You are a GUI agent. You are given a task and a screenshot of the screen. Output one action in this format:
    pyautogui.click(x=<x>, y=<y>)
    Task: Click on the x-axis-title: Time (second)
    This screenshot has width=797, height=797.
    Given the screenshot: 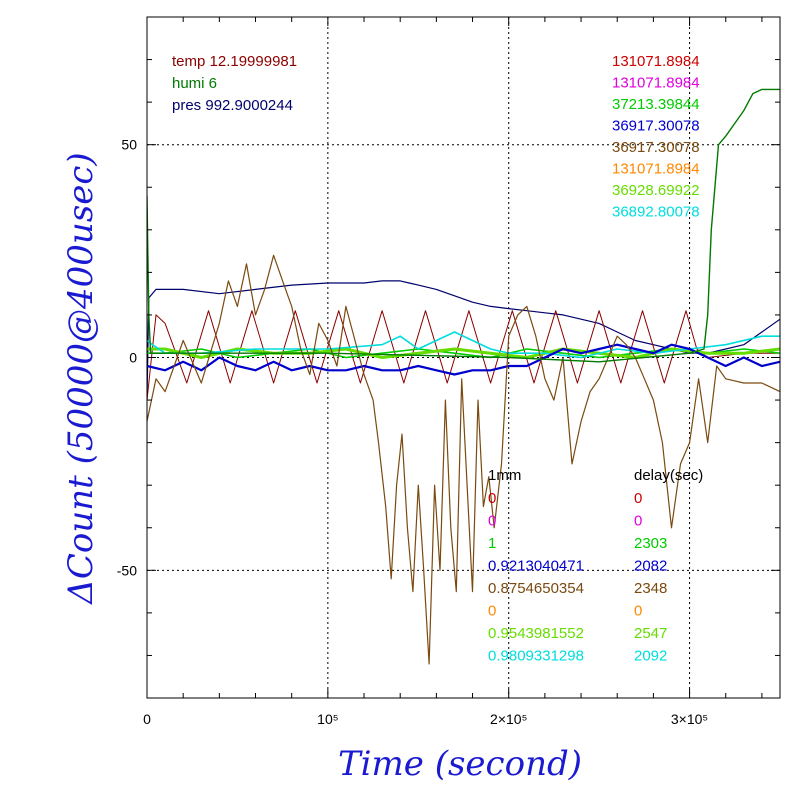 What is the action you would take?
    pyautogui.click(x=460, y=764)
    